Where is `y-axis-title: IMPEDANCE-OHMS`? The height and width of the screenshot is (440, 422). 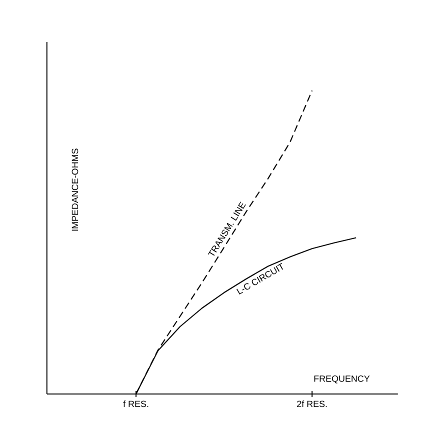 y-axis-title: IMPEDANCE-OHMS is located at coordinates (75, 189).